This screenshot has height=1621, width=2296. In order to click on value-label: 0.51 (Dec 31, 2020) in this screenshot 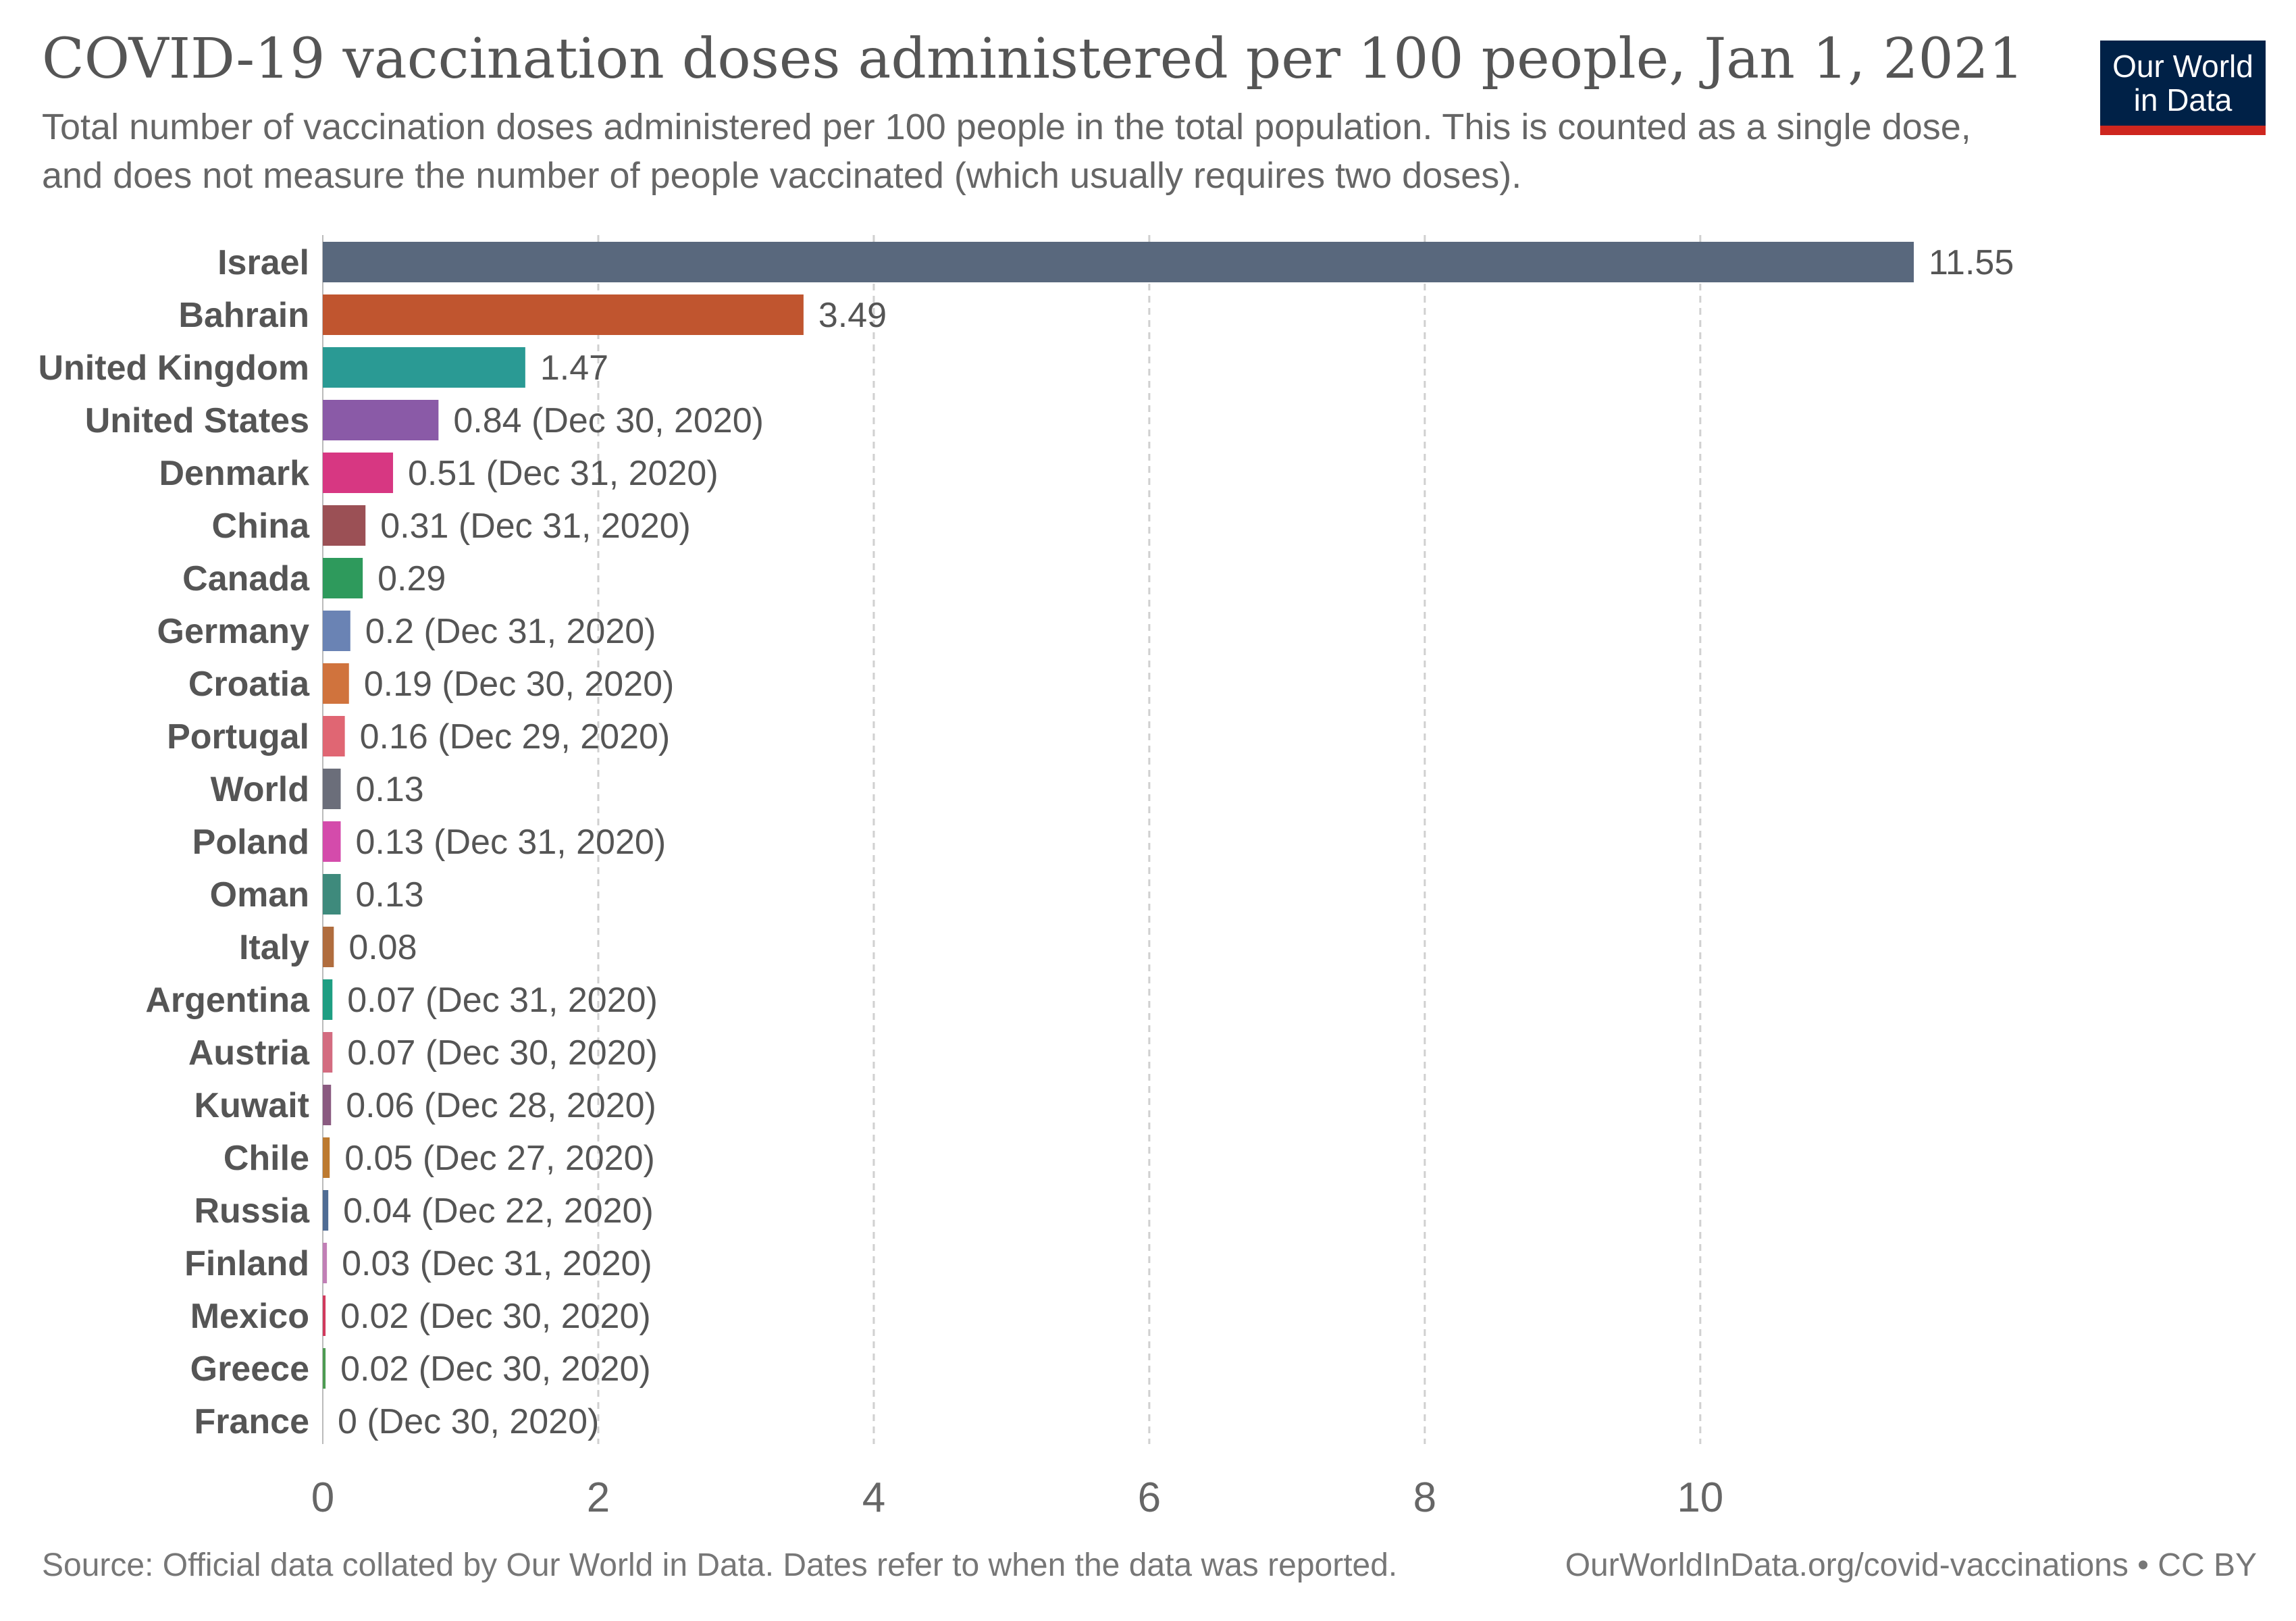, I will do `click(563, 473)`.